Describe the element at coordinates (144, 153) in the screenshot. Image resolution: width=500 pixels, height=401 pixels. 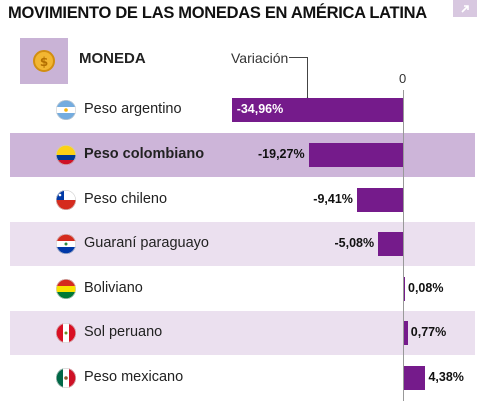
I see `currency-name: Peso colombiano` at that location.